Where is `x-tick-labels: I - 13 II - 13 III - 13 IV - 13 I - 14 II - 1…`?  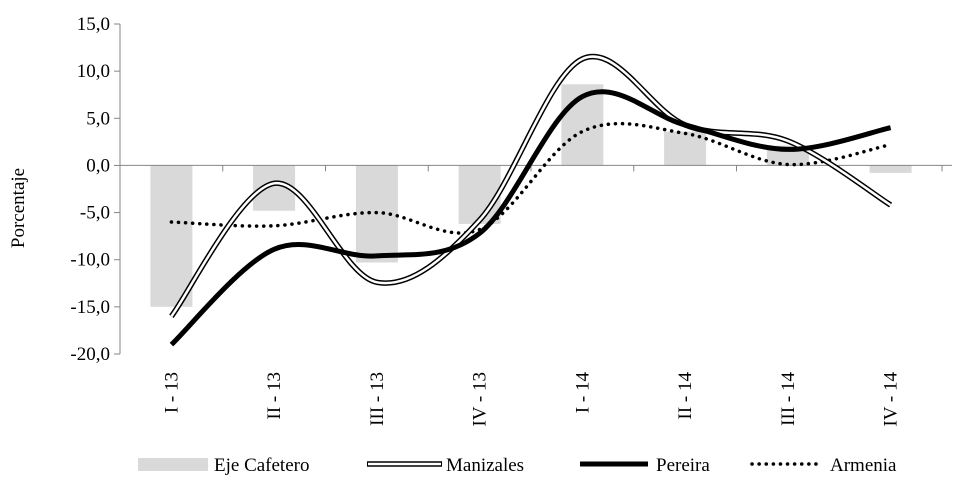 x-tick-labels: I - 13 II - 13 III - 13 IV - 13 I - 14 II - 1… is located at coordinates (531, 399).